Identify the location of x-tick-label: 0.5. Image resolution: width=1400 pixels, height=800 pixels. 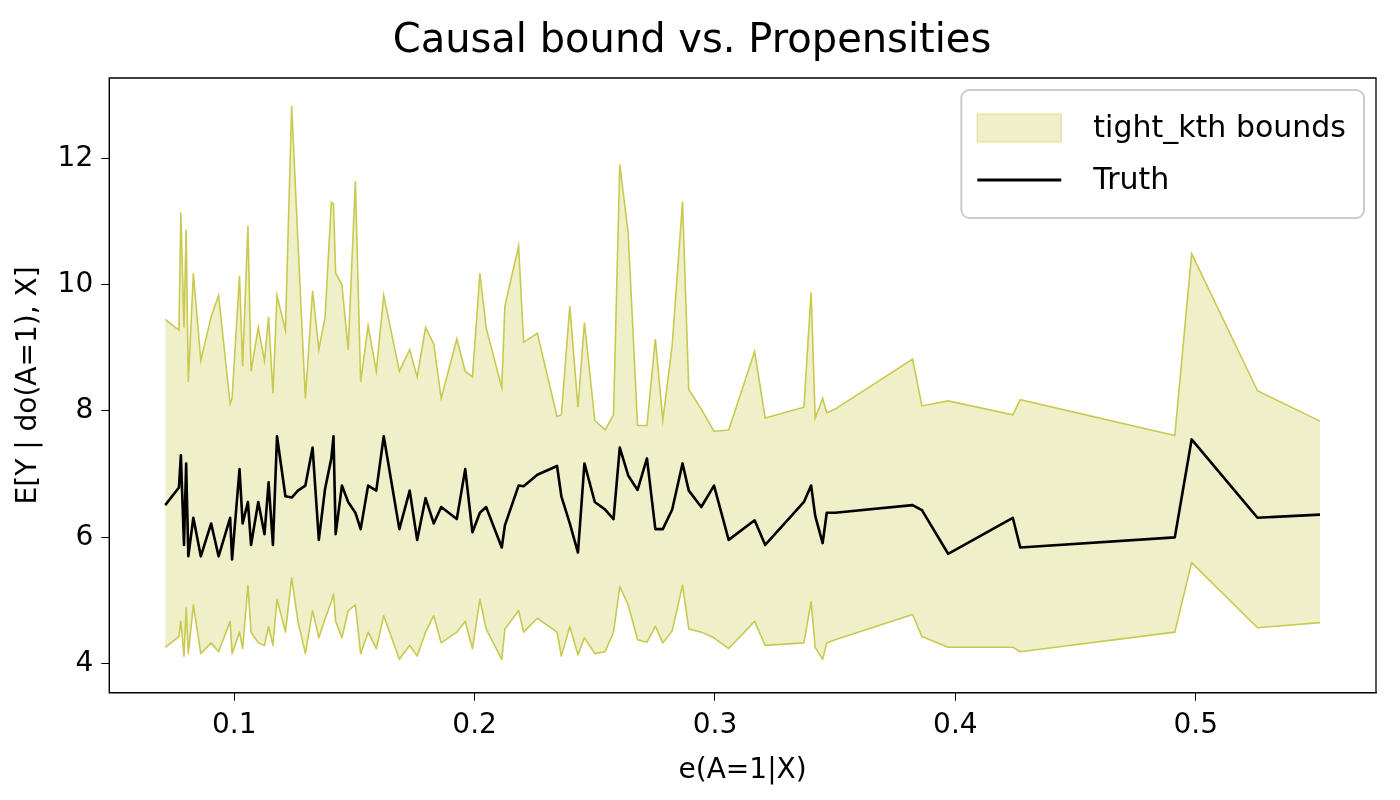
(1195, 723).